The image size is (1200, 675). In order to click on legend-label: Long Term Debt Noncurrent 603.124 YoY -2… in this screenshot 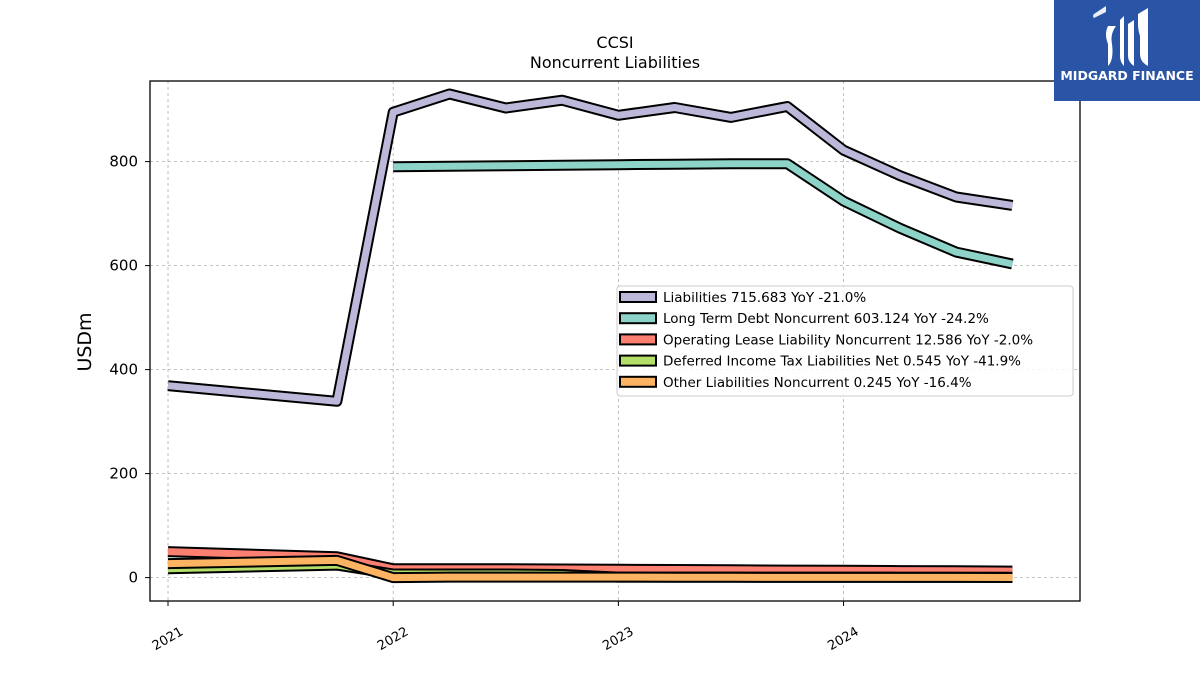, I will do `click(826, 319)`.